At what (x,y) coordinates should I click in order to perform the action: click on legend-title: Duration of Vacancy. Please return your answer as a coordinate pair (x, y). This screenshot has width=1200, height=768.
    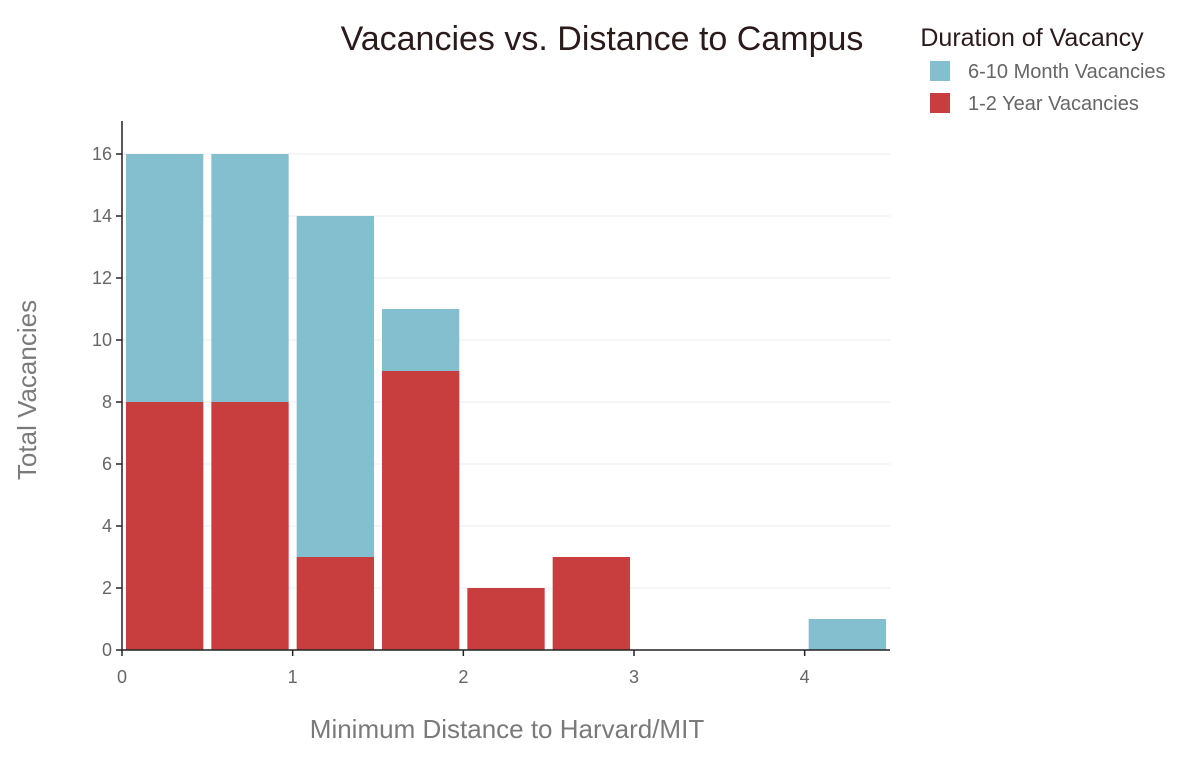
    Looking at the image, I should click on (1032, 38).